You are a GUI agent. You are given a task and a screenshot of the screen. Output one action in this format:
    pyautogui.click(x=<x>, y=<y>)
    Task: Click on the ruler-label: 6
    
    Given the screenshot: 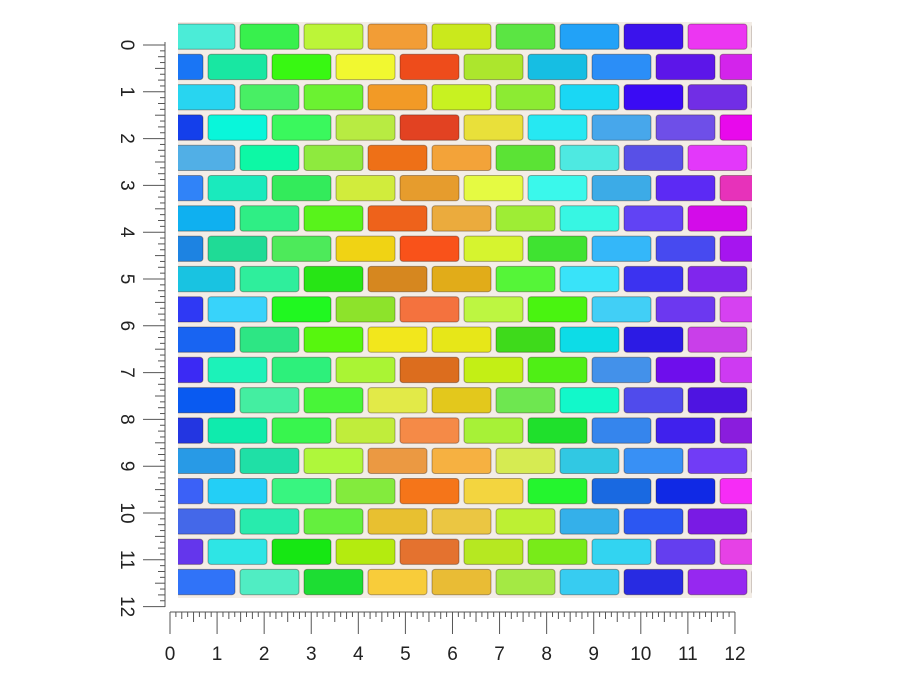 What is the action you would take?
    pyautogui.click(x=452, y=654)
    